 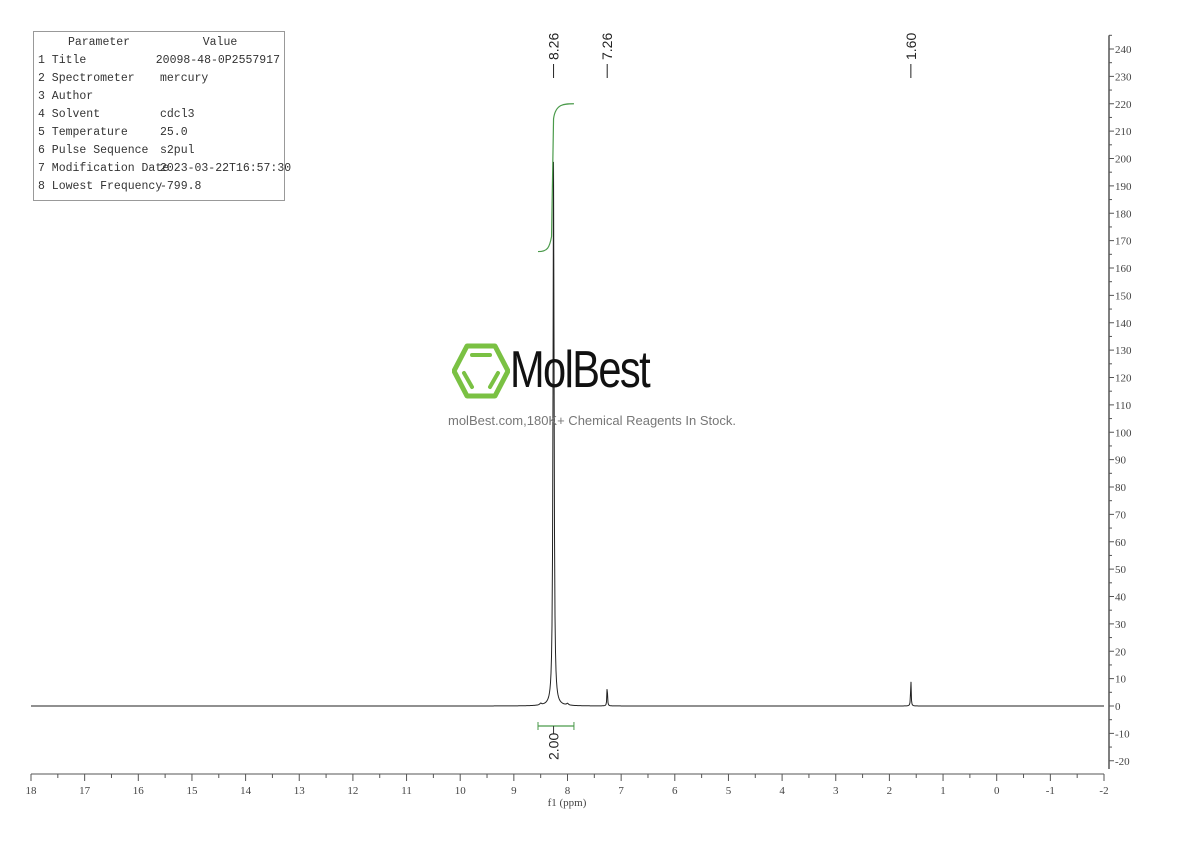 I want to click on parameter-name: 5 Temperature, so click(x=83, y=132).